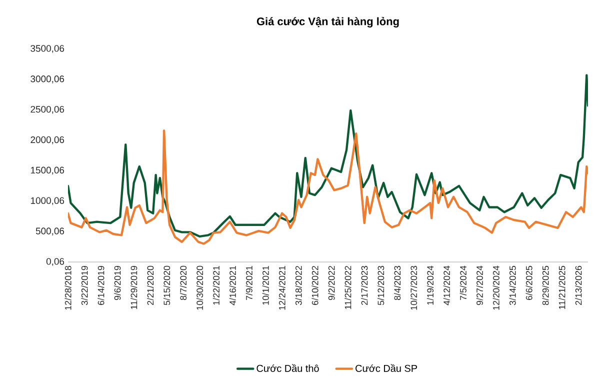 This screenshot has width=607, height=383. I want to click on x-tick-label: 2/17/2023, so click(364, 285).